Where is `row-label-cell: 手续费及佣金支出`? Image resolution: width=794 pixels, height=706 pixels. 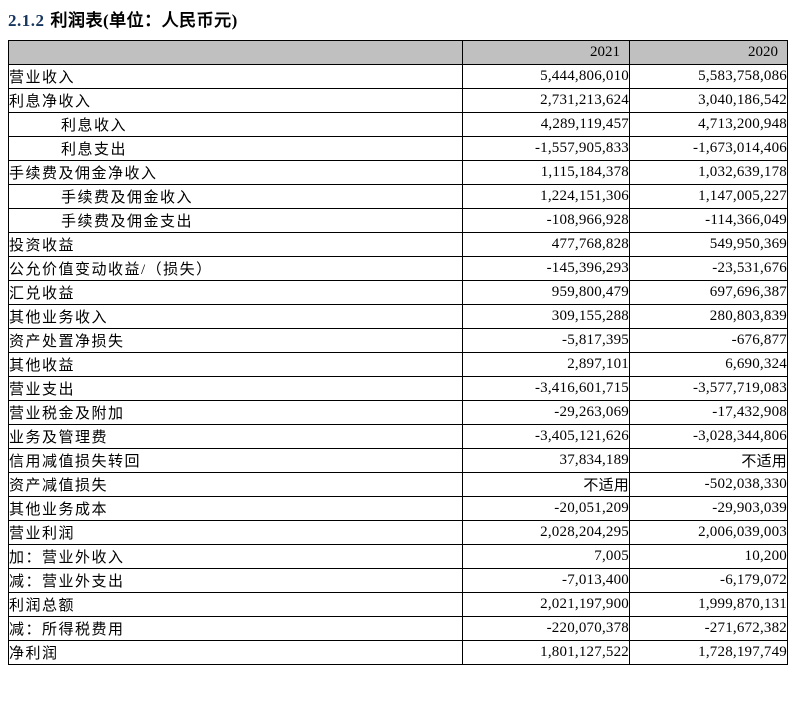 row-label-cell: 手续费及佣金支出 is located at coordinates (235, 220).